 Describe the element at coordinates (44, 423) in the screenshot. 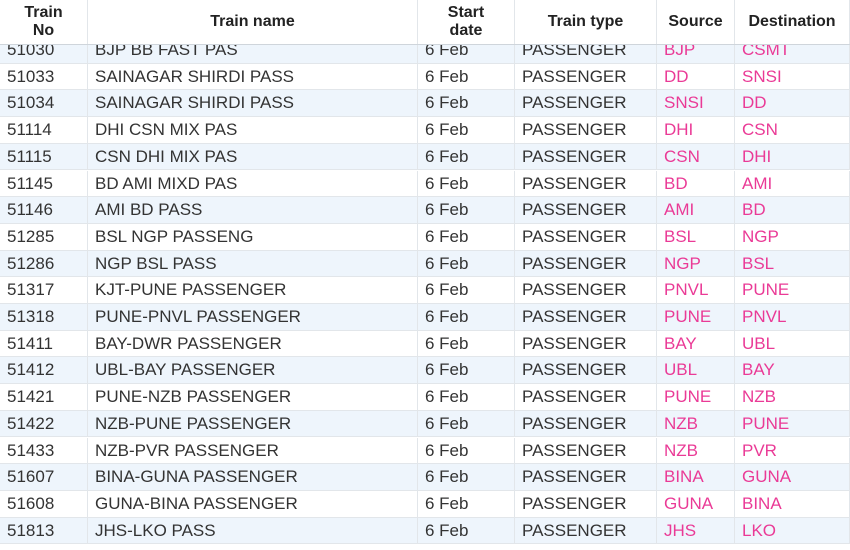

I see `table-cell: 51422` at that location.